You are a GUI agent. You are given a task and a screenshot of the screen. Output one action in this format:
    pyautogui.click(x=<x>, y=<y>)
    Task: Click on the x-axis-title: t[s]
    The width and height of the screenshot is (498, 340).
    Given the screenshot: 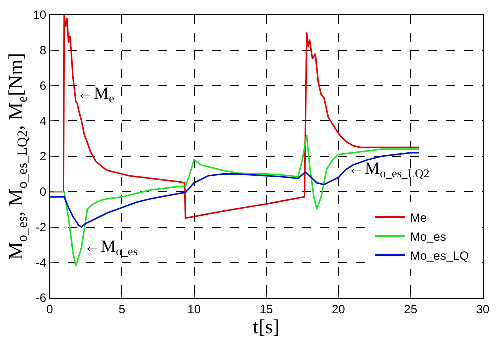 What is the action you would take?
    pyautogui.click(x=266, y=327)
    